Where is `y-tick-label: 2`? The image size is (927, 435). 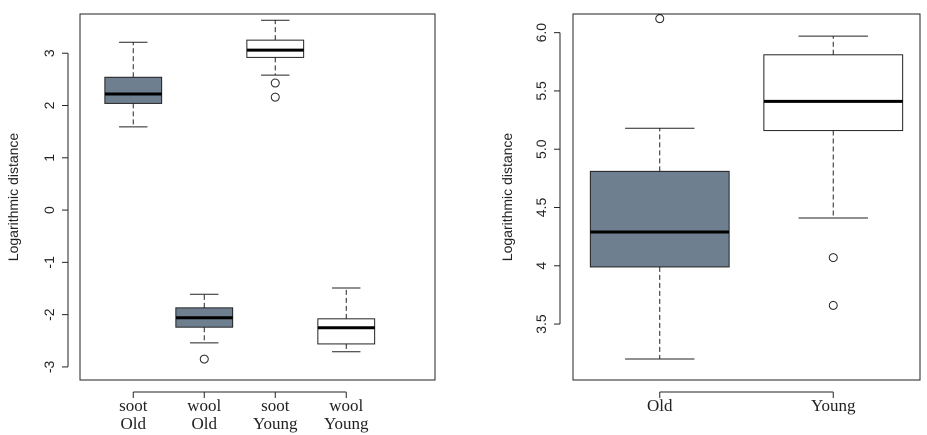
y-tick-label: 2 is located at coordinates (49, 105).